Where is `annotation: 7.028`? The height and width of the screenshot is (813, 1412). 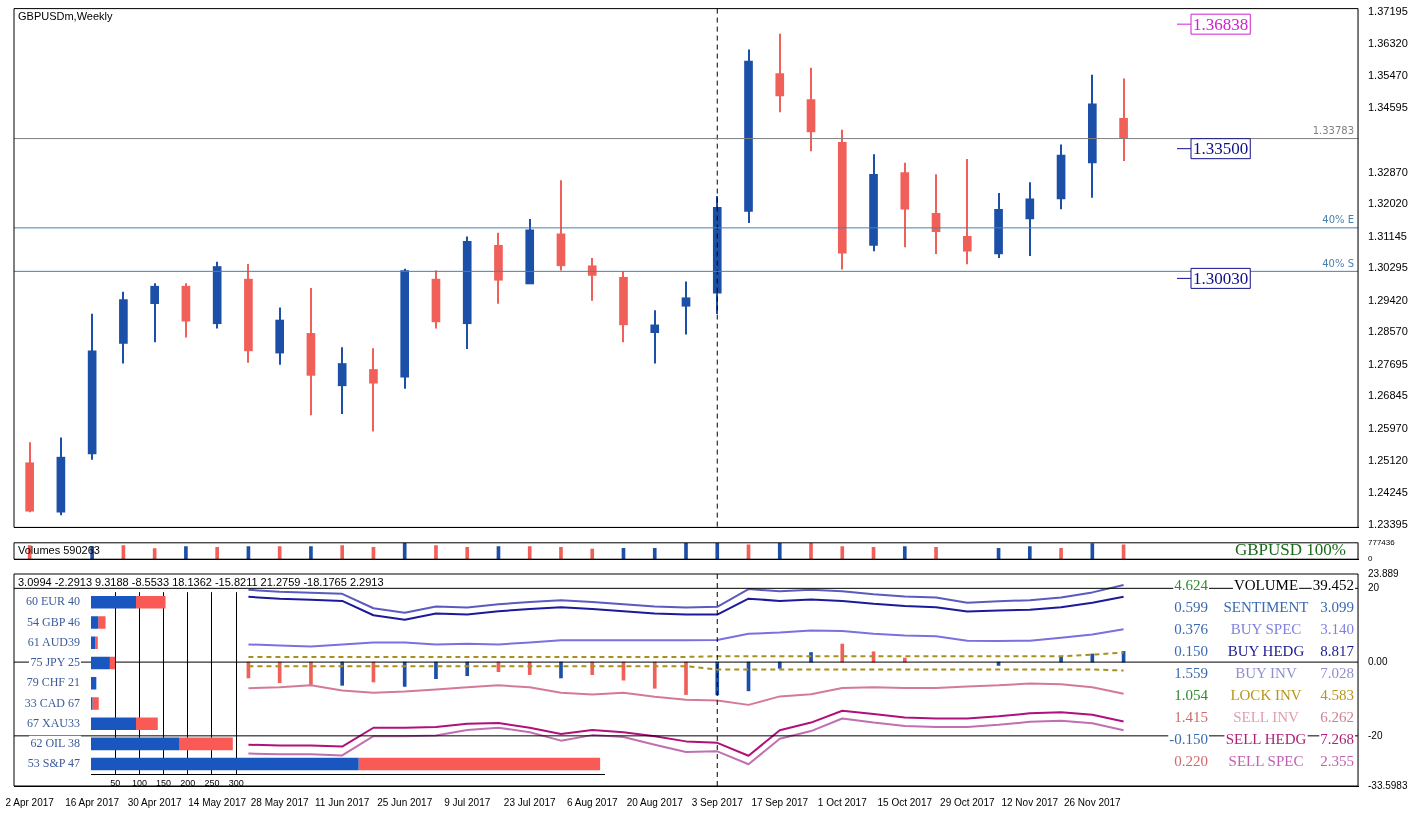
annotation: 7.028 is located at coordinates (1337, 672).